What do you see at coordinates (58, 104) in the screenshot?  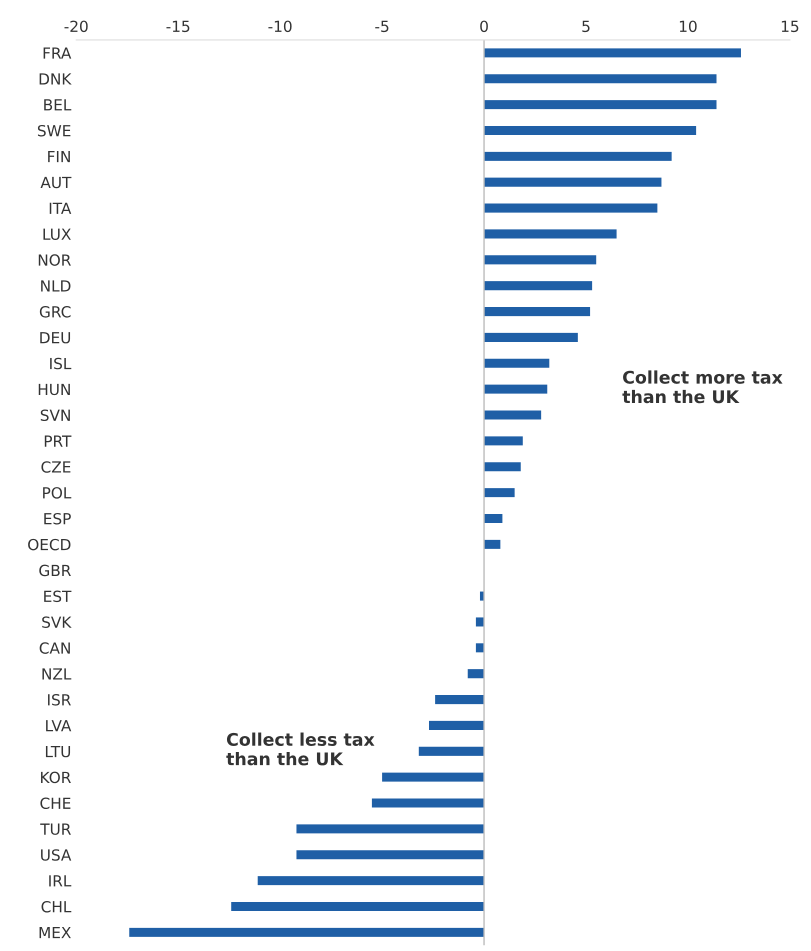 I see `y-tick-label: BEL` at bounding box center [58, 104].